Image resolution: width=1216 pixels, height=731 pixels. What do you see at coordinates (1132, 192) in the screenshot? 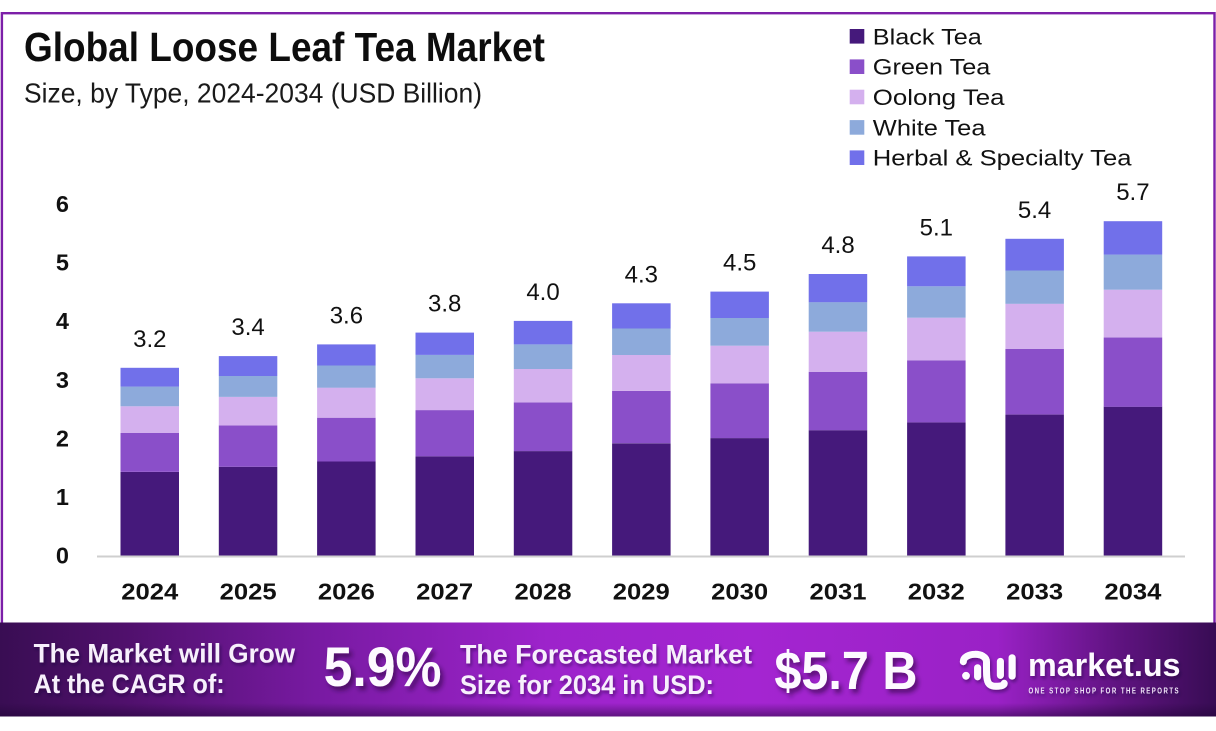
I see `svg-text: 5.7` at bounding box center [1132, 192].